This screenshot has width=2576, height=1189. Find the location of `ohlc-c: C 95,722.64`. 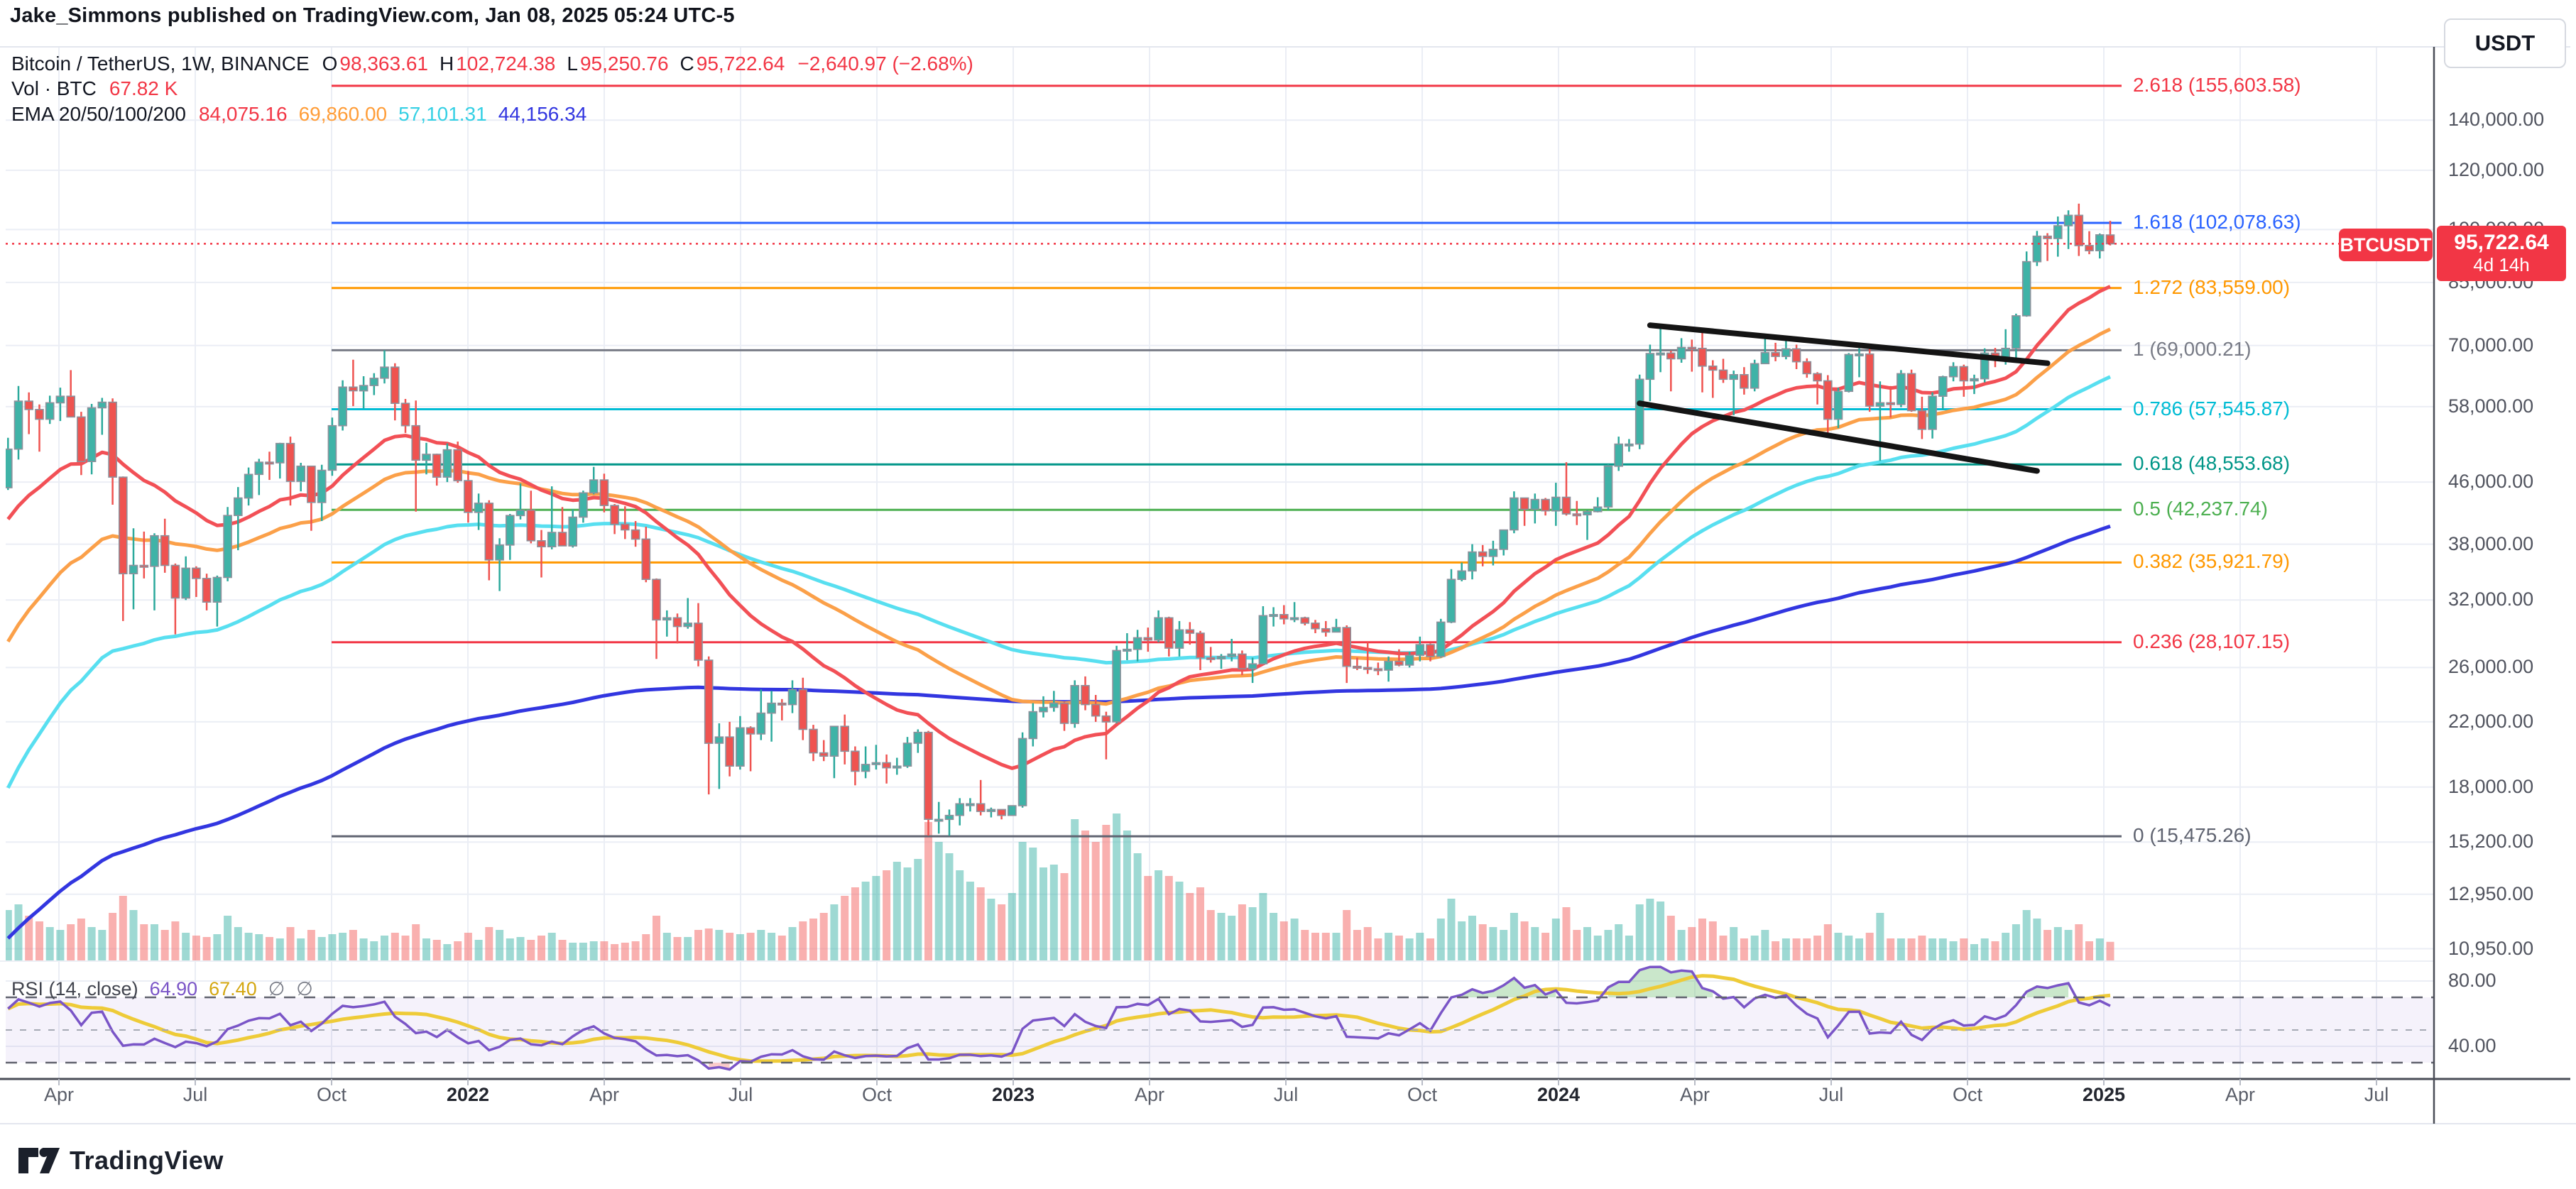

ohlc-c: C 95,722.64 is located at coordinates (732, 64).